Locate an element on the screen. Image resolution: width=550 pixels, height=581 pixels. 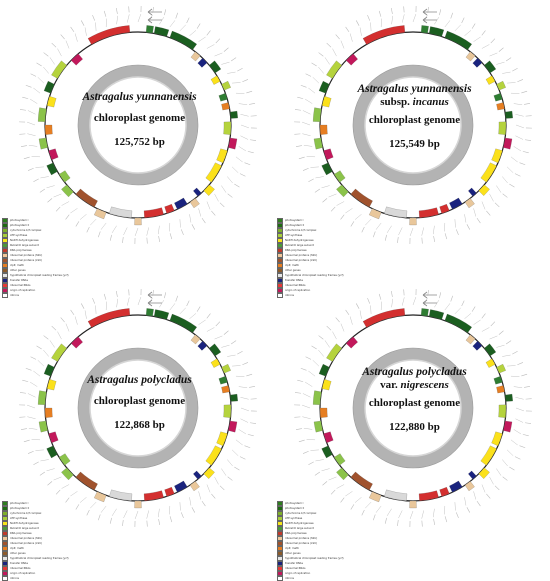
species-name: Astragalus yunnanensis is located at coordinates (414, 89).